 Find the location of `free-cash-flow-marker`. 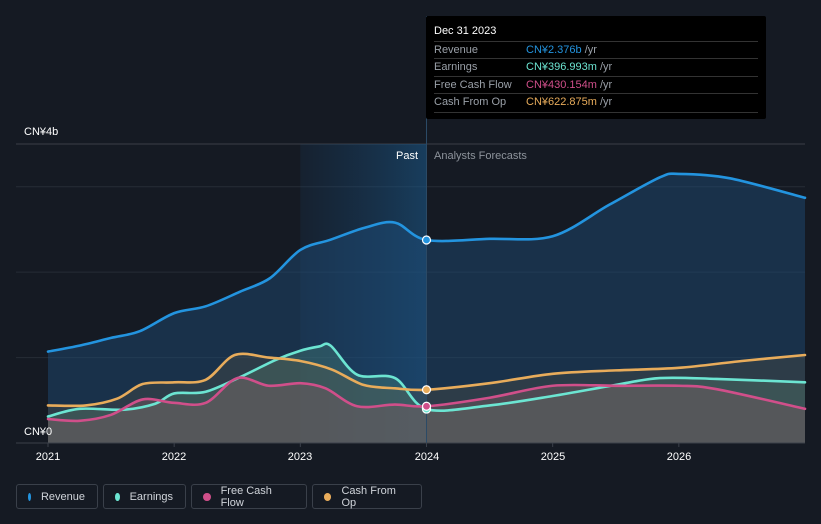

free-cash-flow-marker is located at coordinates (426, 406).